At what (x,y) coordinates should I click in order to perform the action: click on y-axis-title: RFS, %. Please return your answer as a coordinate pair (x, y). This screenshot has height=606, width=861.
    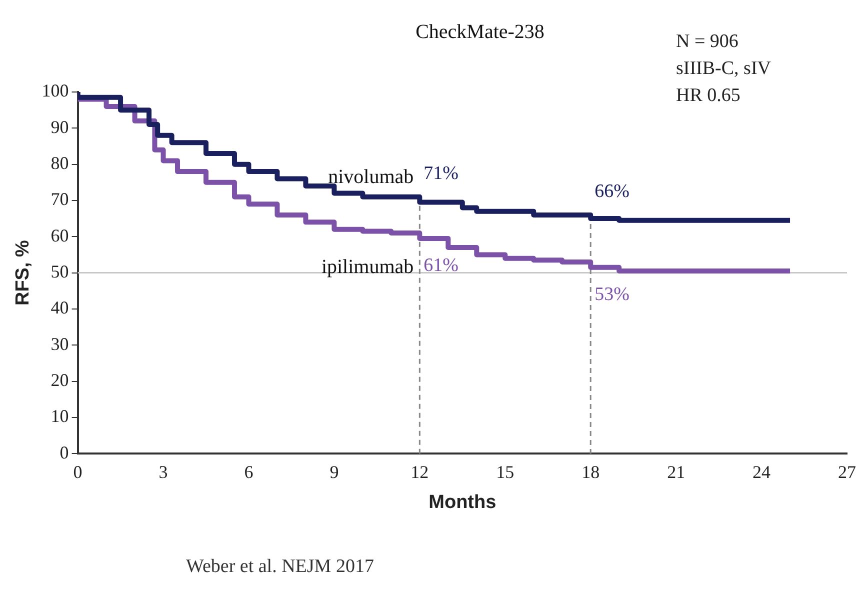
    Looking at the image, I should click on (23, 273).